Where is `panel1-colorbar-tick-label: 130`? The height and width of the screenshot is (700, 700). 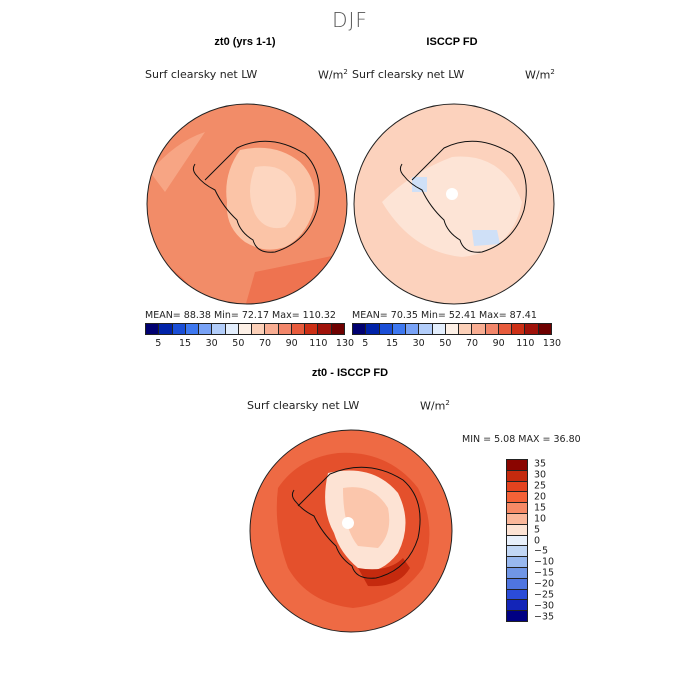
panel1-colorbar-tick-label: 130 is located at coordinates (345, 343).